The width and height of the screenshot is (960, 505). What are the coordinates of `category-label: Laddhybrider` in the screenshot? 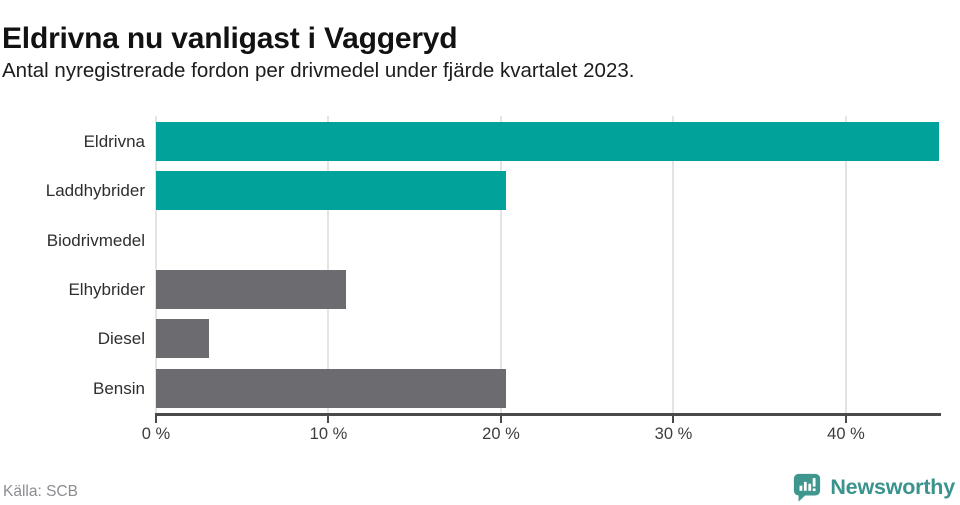 It's located at (95, 191).